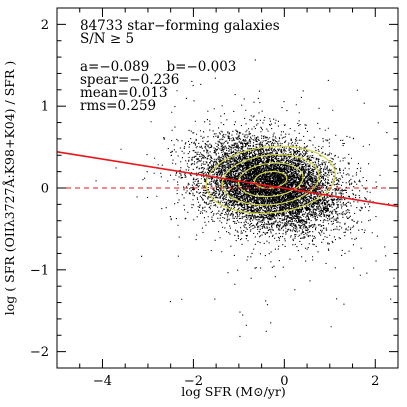 This screenshot has height=407, width=407. I want to click on x-tick-label: 2, so click(375, 381).